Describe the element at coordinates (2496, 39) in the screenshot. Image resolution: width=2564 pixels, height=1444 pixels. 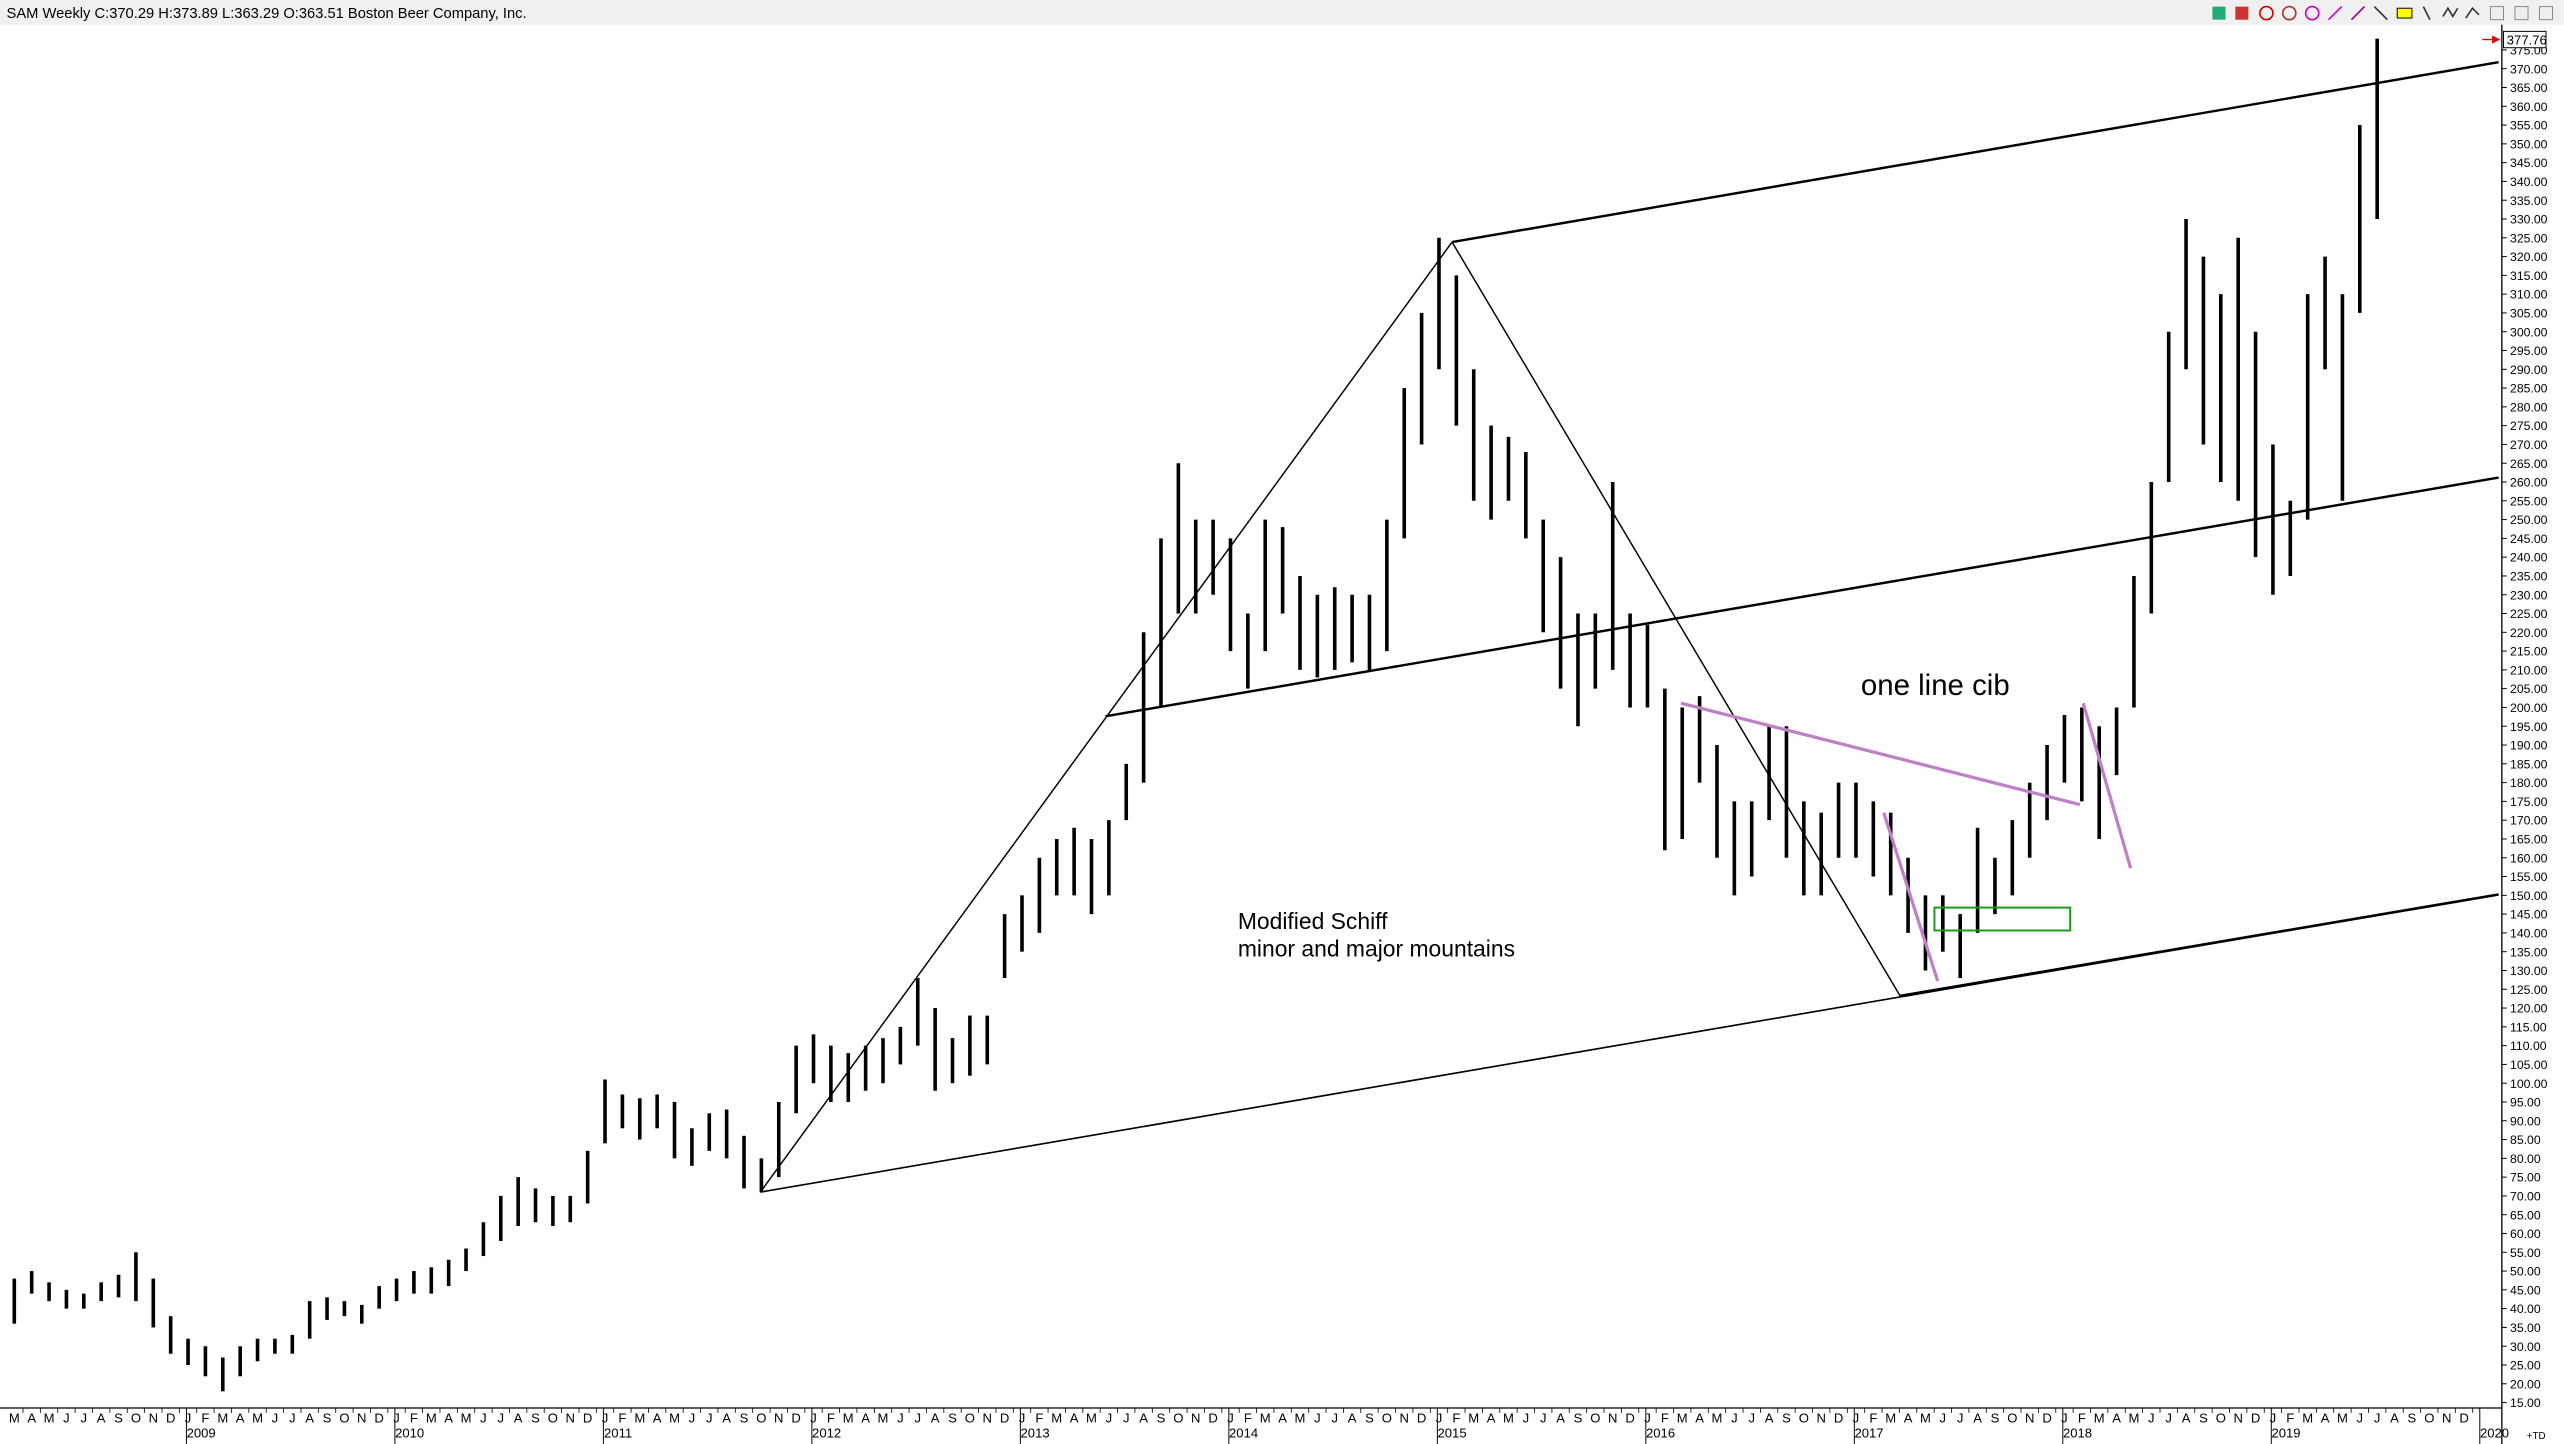
I see `last-price-arrow` at that location.